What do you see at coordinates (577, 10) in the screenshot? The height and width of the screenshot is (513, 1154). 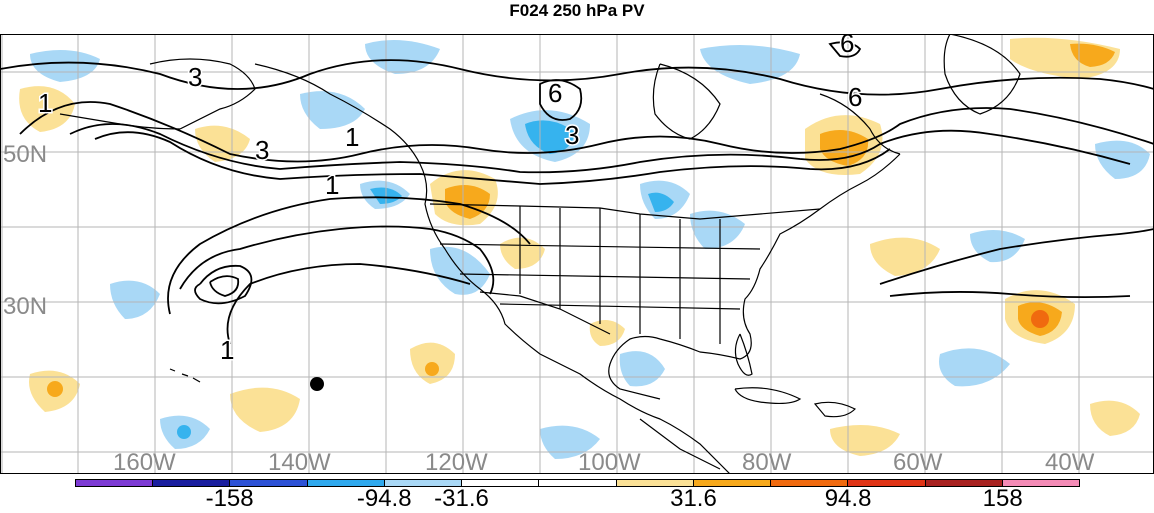 I see `map-title: F024 250 hPa PV` at bounding box center [577, 10].